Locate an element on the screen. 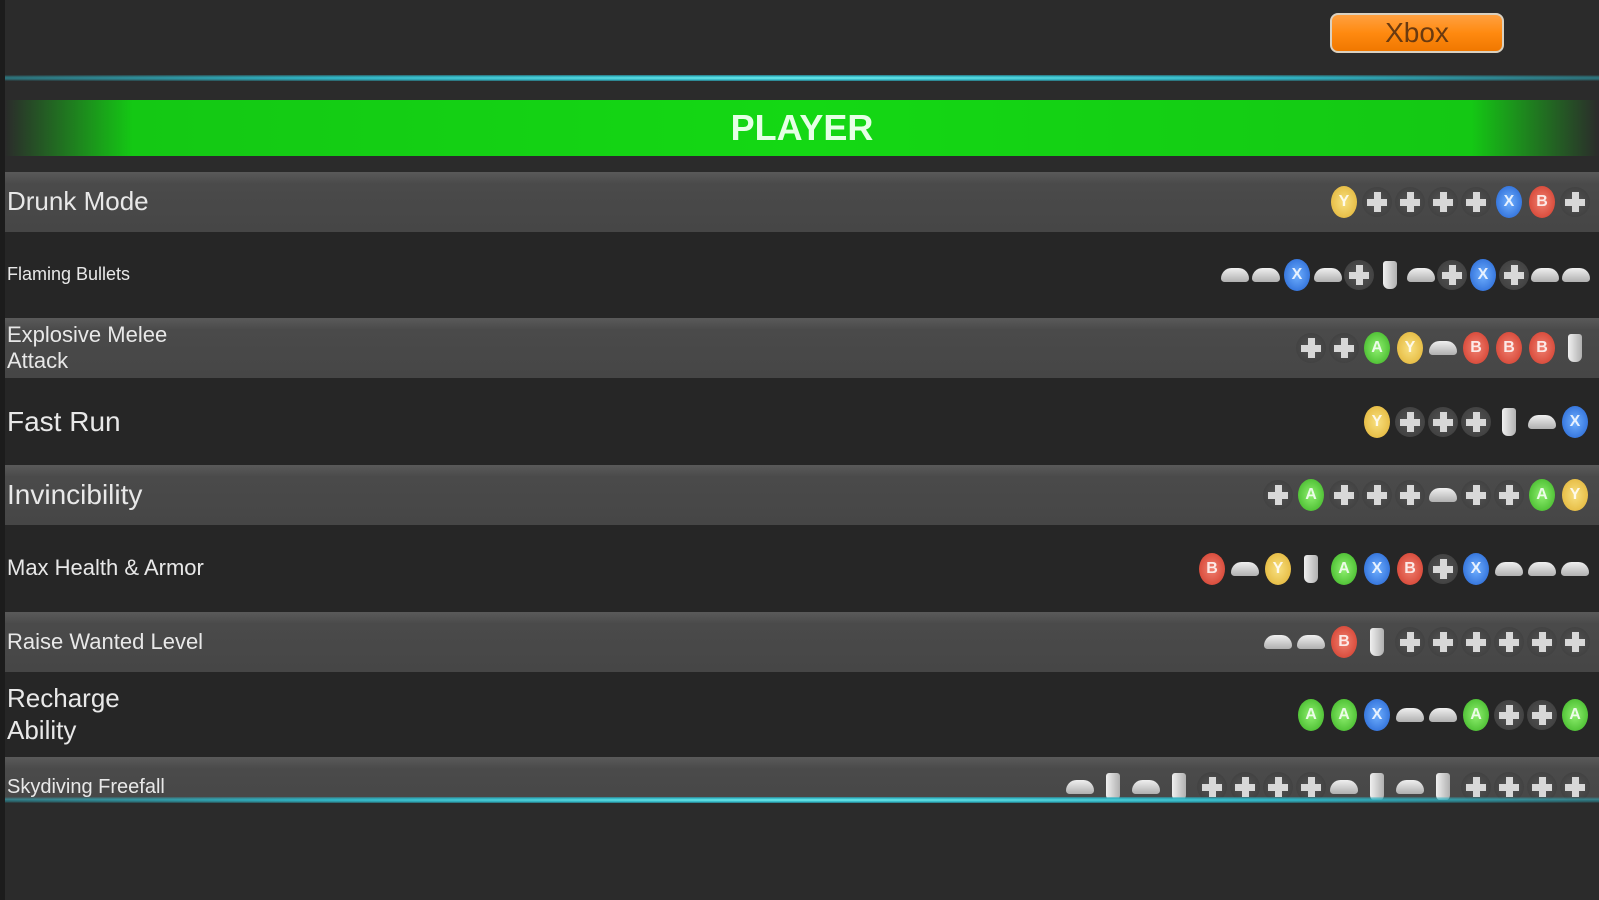 The image size is (1599, 900). platform-xbox-button: Xbox is located at coordinates (1417, 33).